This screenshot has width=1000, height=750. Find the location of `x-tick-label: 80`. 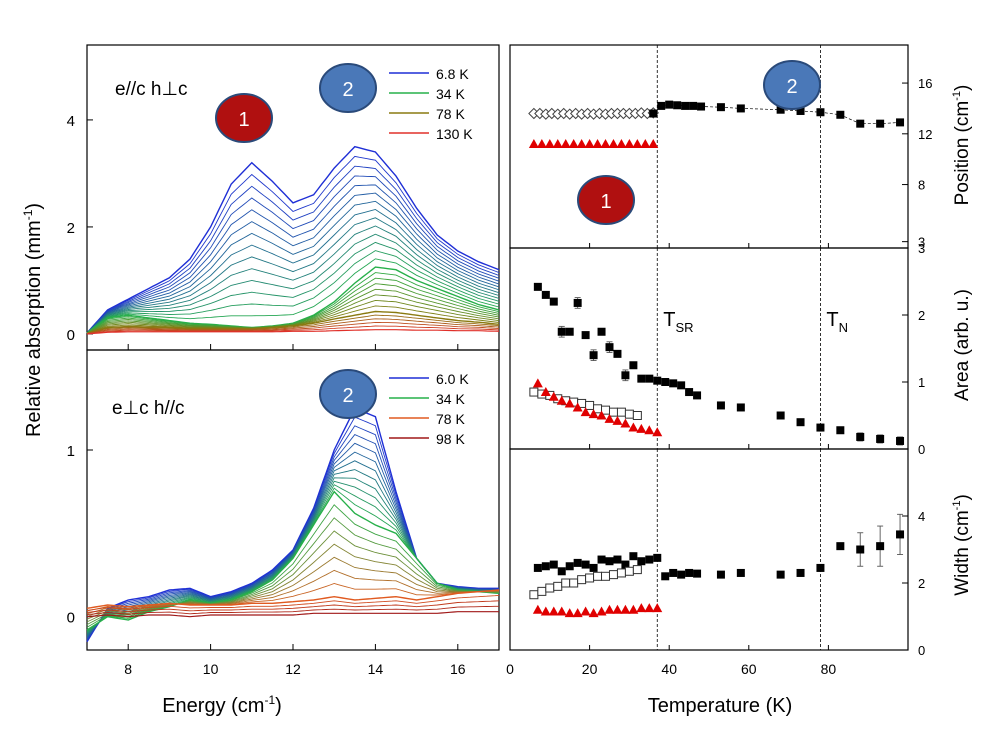

x-tick-label: 80 is located at coordinates (829, 669).